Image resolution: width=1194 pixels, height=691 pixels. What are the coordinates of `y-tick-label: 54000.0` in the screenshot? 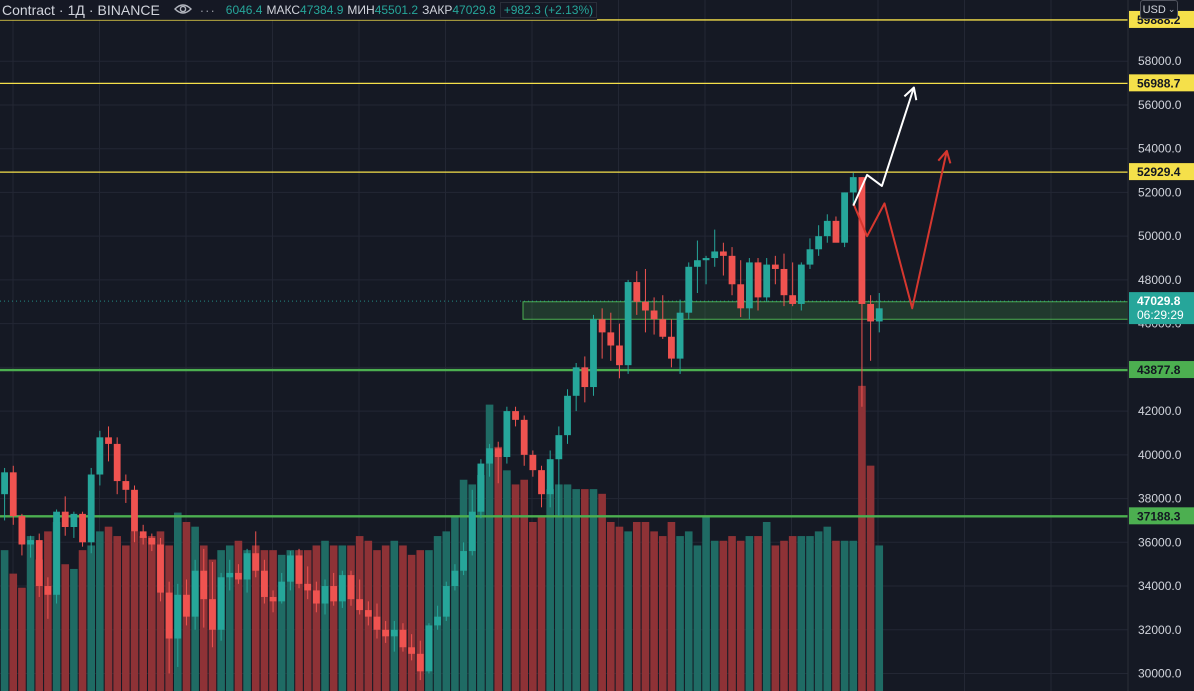 It's located at (1160, 149).